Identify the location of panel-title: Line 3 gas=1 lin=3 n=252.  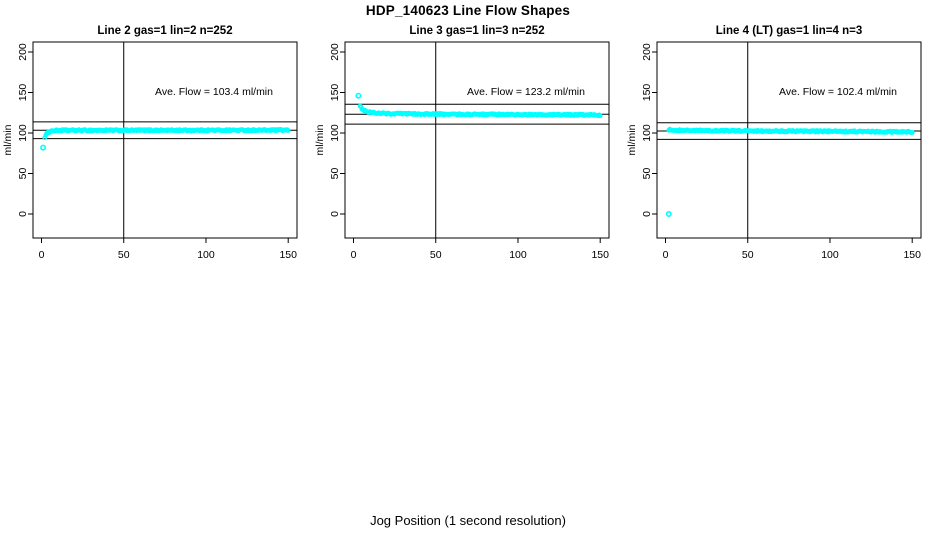
(476, 31).